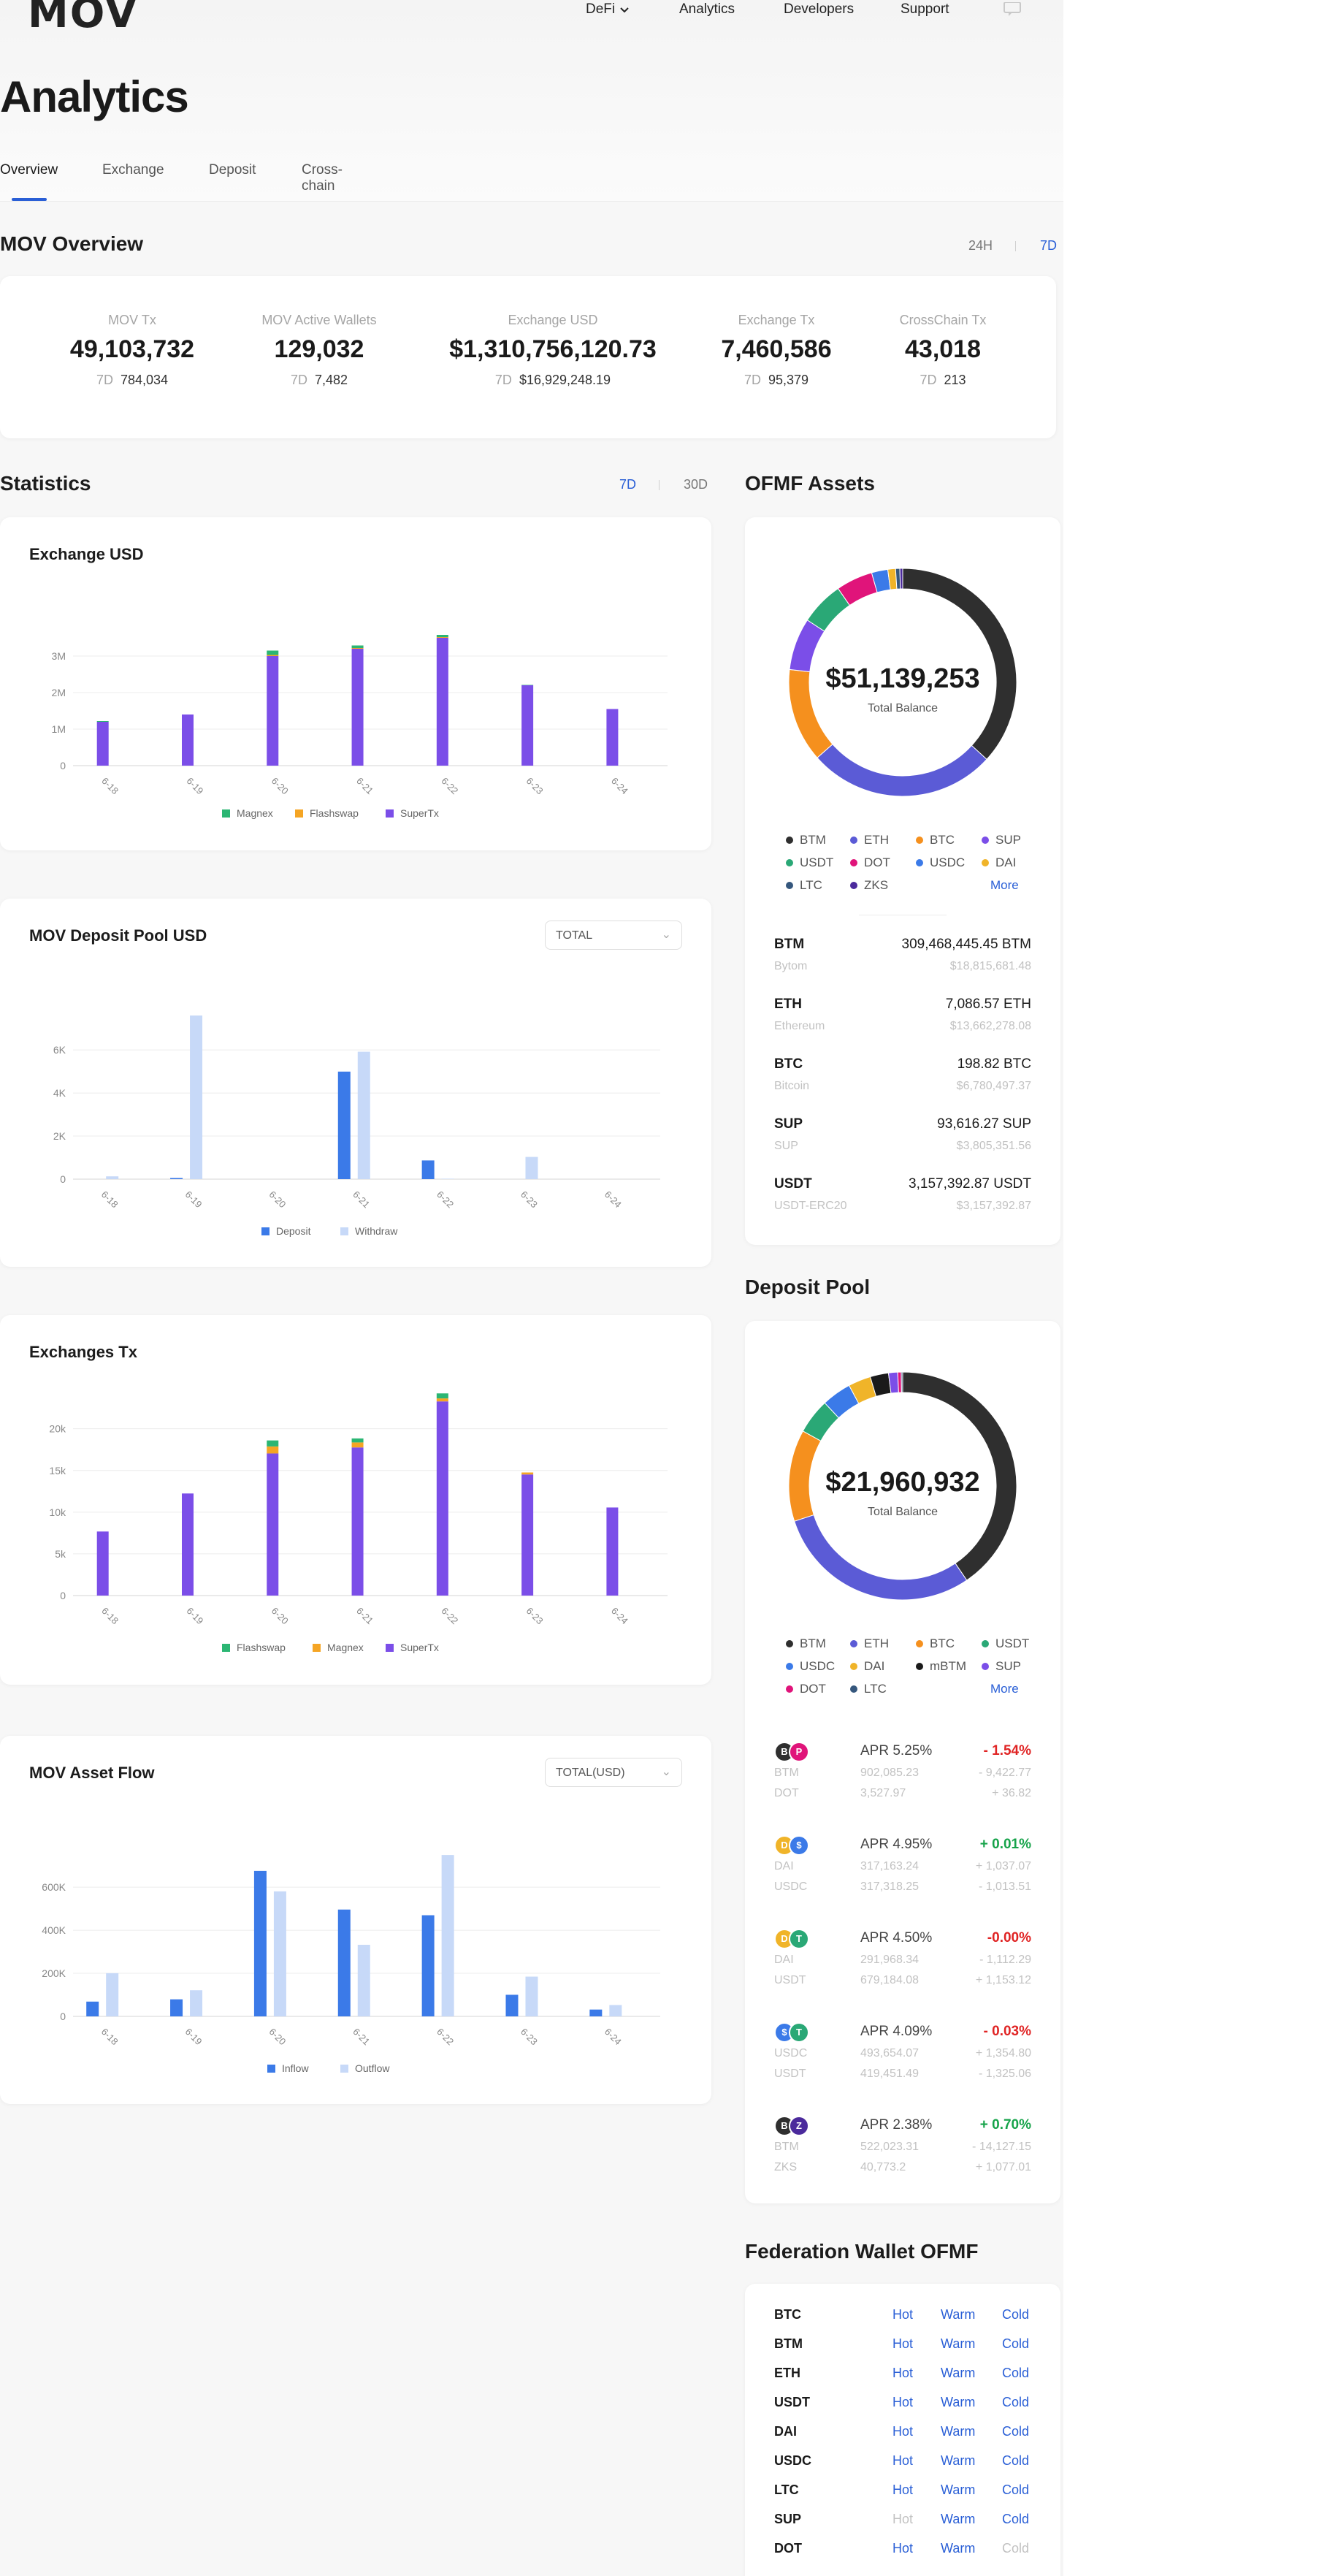 The height and width of the screenshot is (2576, 1338). Describe the element at coordinates (666, 1772) in the screenshot. I see `chevron-down-icon: ⌄` at that location.